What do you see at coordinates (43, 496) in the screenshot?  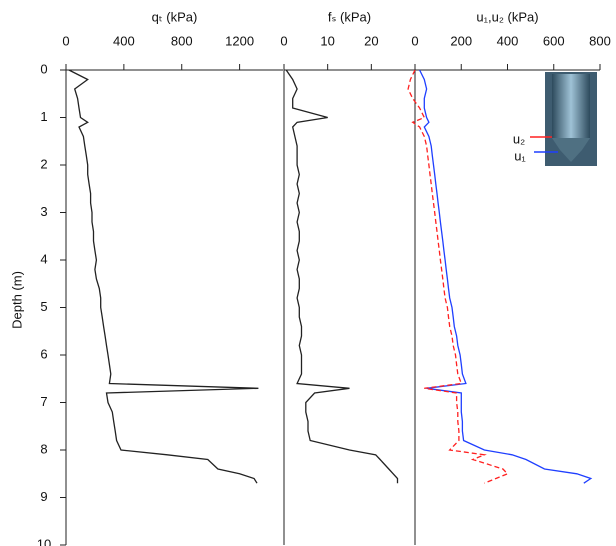 I see `y-tick-label: 9` at bounding box center [43, 496].